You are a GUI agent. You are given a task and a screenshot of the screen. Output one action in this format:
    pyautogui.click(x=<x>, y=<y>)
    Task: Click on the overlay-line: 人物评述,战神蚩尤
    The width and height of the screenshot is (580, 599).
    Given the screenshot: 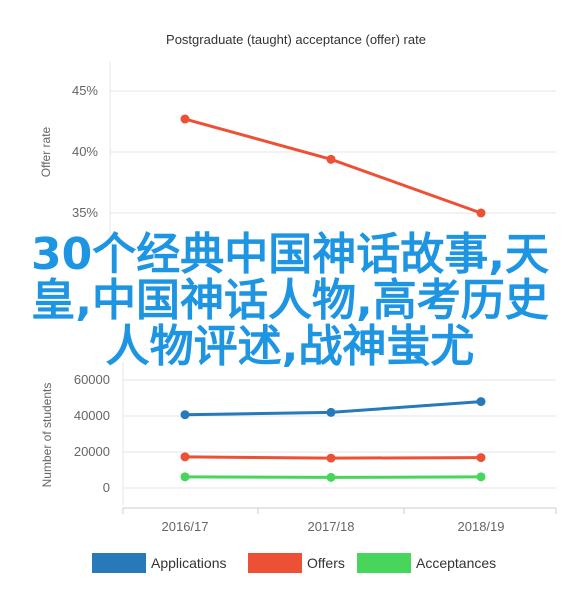 What is the action you would take?
    pyautogui.click(x=290, y=346)
    